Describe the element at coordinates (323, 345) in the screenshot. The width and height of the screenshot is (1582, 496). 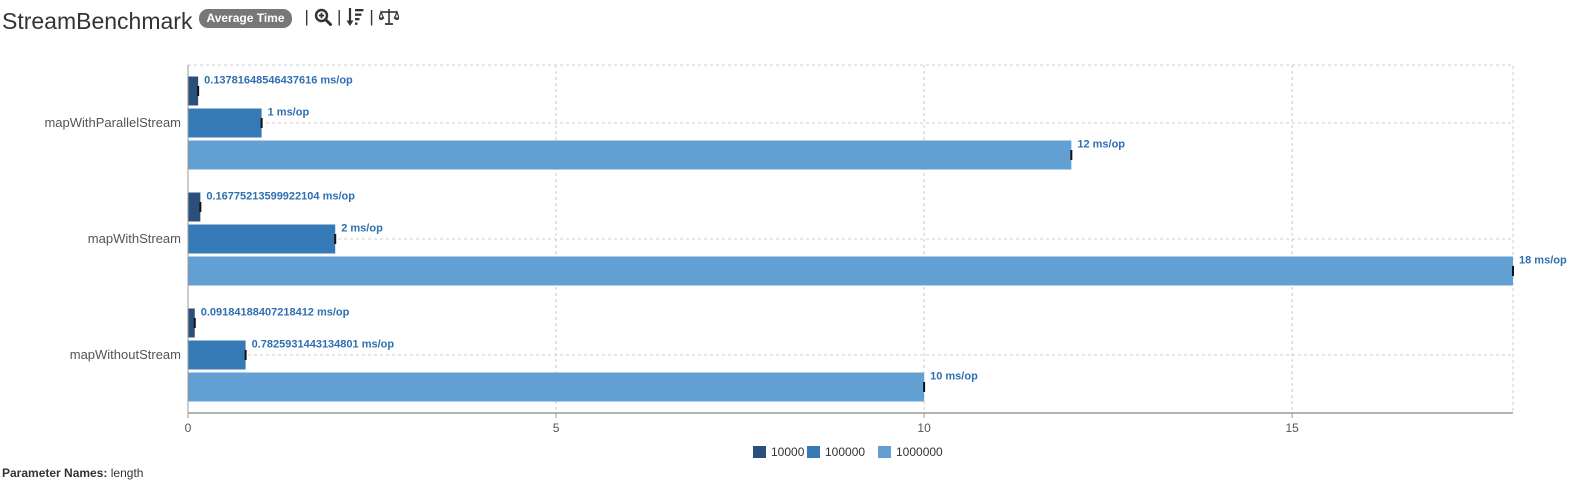
I see `data-label: 0.7825931443134801 ms/op` at that location.